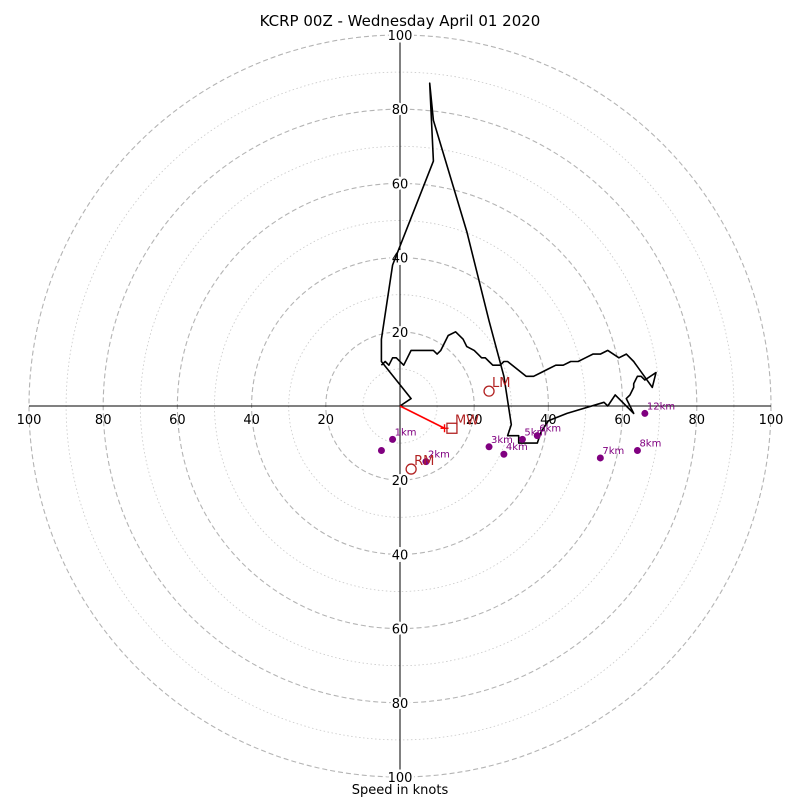 This screenshot has width=800, height=800. What do you see at coordinates (550, 429) in the screenshot?
I see `height-marker-label: 6km` at bounding box center [550, 429].